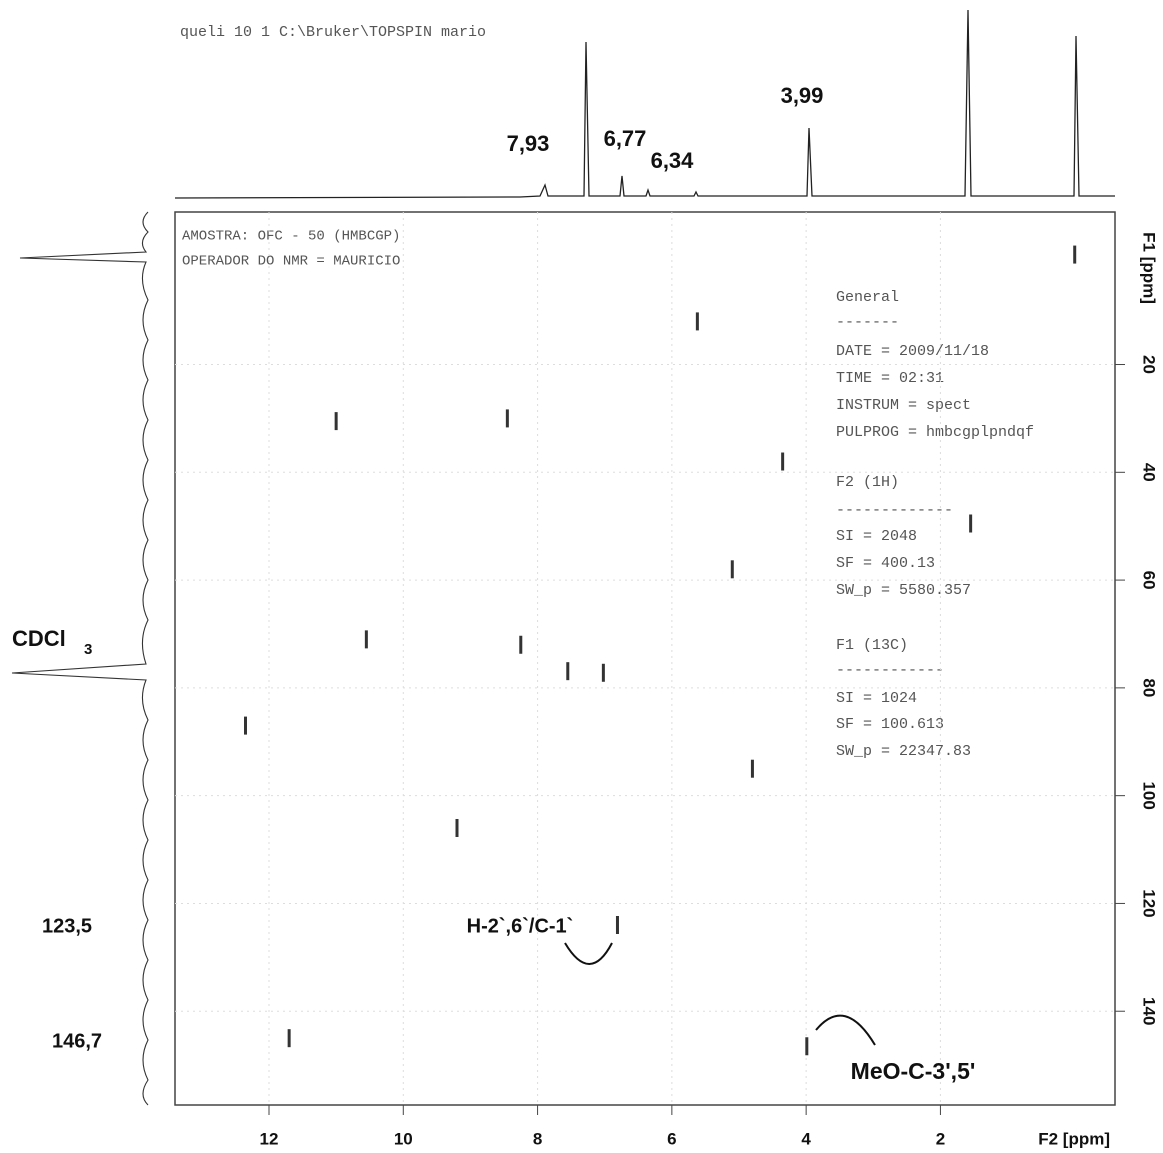 This screenshot has height=1153, width=1163. I want to click on annotation: MeO-C-3',5', so click(913, 1071).